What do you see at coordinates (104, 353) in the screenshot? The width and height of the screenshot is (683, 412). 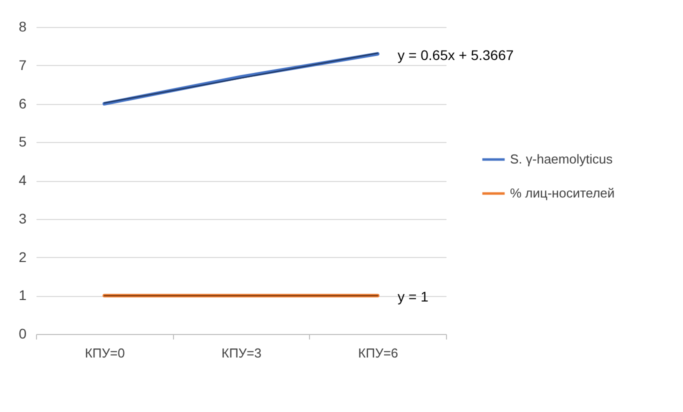 I see `x-tick-label: КПУ=0` at bounding box center [104, 353].